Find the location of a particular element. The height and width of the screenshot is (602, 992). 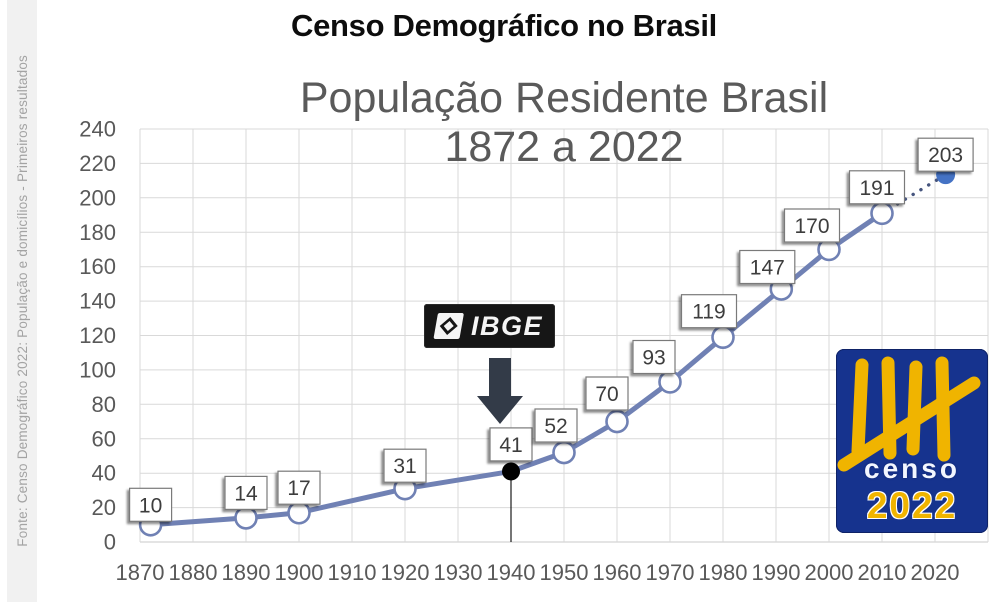

data-label: 70 is located at coordinates (607, 393).